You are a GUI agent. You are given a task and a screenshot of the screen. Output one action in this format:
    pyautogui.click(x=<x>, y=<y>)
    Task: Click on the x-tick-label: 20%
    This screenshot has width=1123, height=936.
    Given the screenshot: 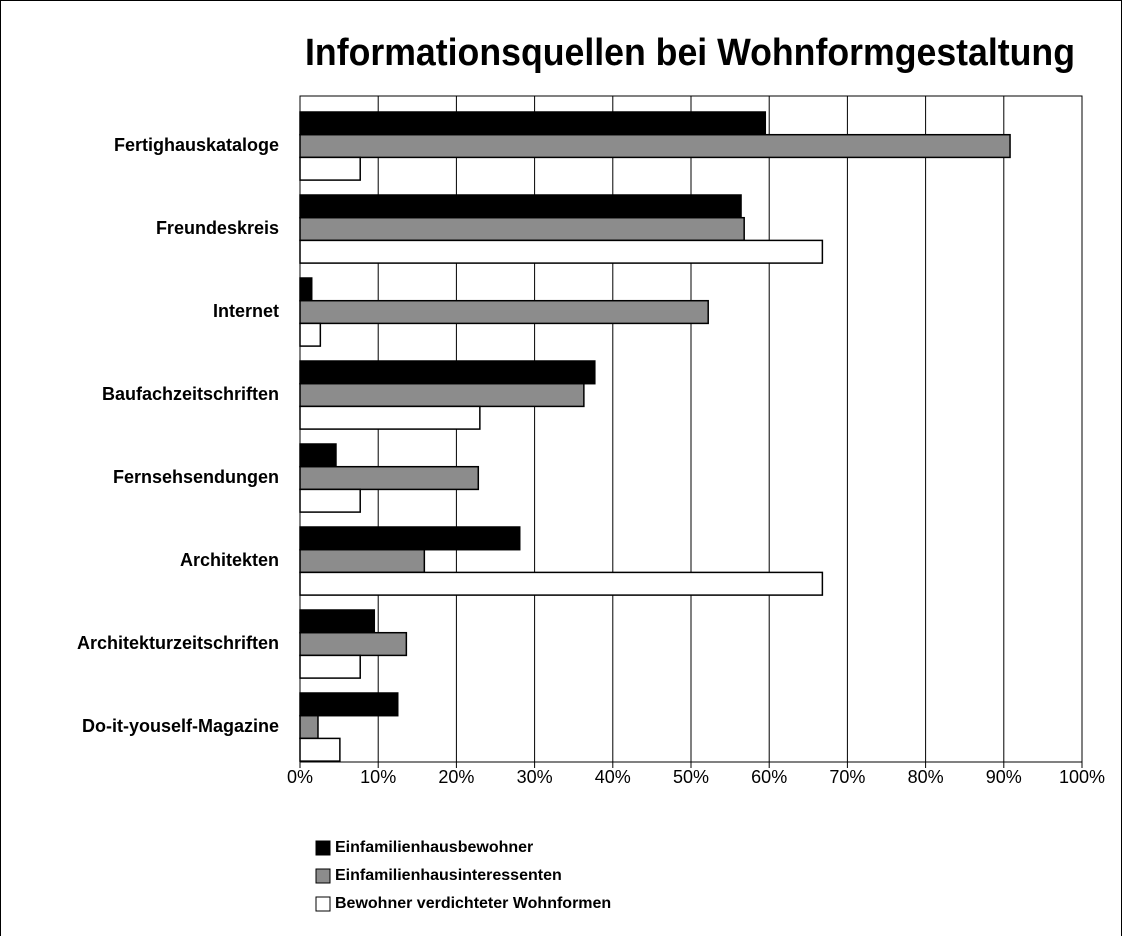 What is the action you would take?
    pyautogui.click(x=456, y=777)
    